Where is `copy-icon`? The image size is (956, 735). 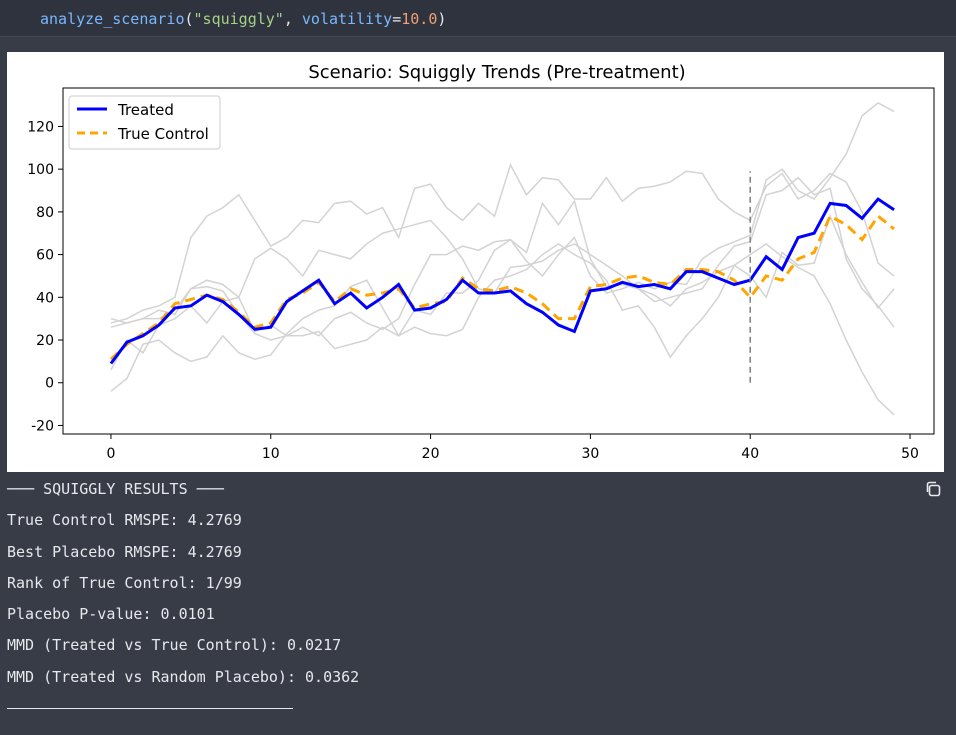
copy-icon is located at coordinates (933, 489).